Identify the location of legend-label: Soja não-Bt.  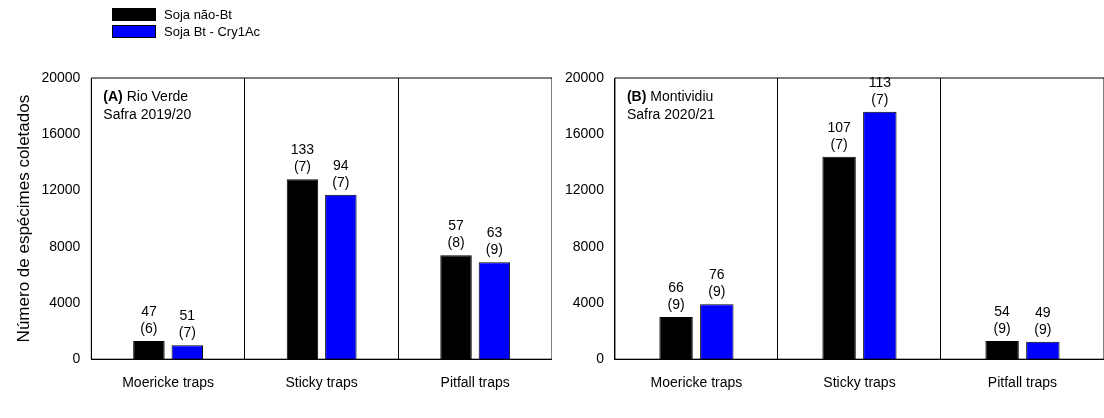
(198, 14).